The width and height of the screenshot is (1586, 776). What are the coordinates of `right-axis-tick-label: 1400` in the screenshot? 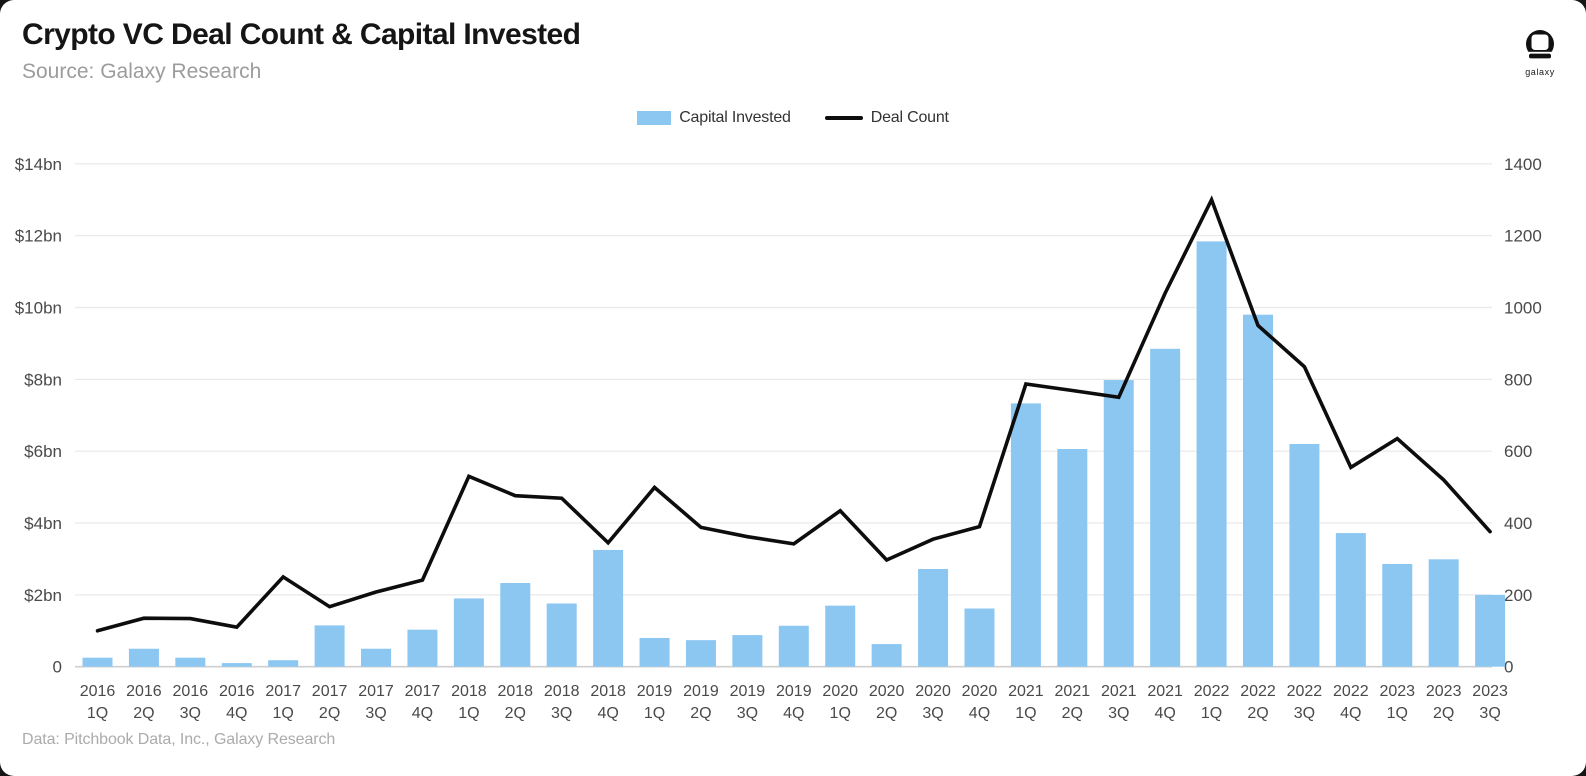 It's located at (1523, 164).